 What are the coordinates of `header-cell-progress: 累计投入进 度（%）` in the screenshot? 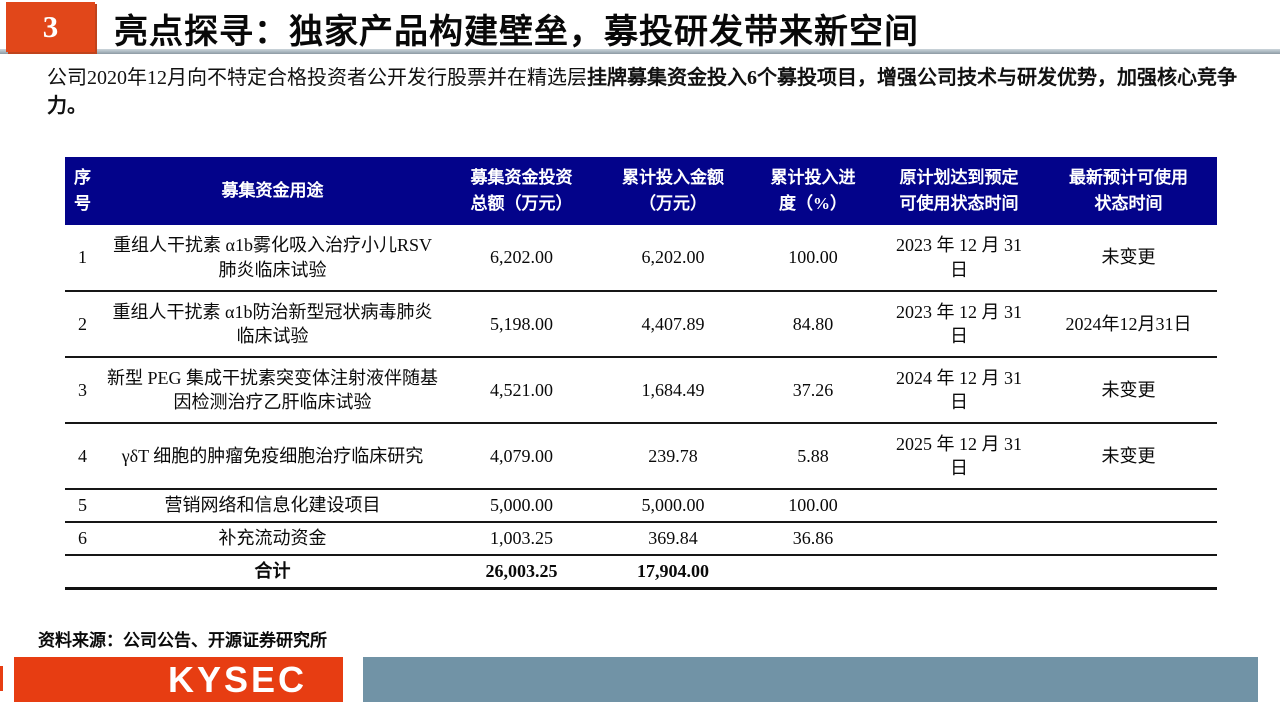 It's located at (813, 191).